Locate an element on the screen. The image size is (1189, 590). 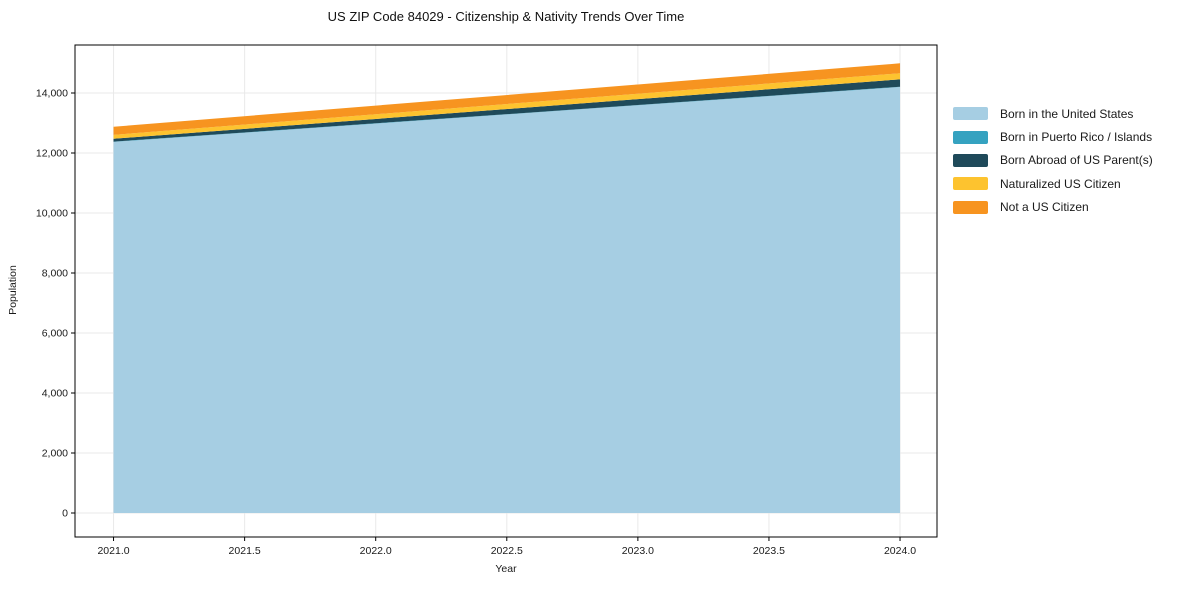
legend-item: Born in the United States is located at coordinates (1053, 113).